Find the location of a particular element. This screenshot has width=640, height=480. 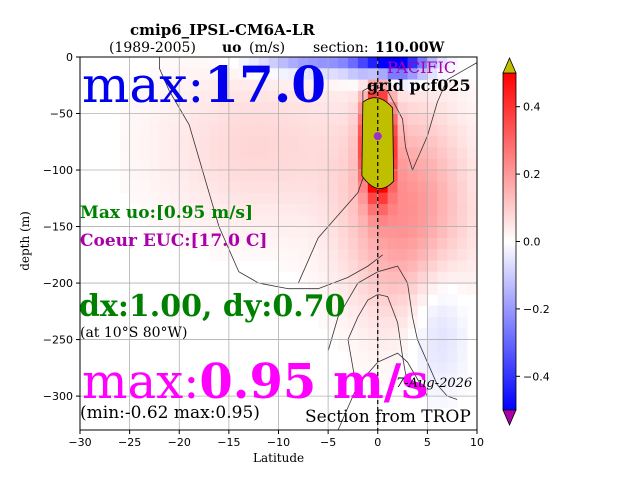

y-tick-label: −150 is located at coordinates (58, 227).